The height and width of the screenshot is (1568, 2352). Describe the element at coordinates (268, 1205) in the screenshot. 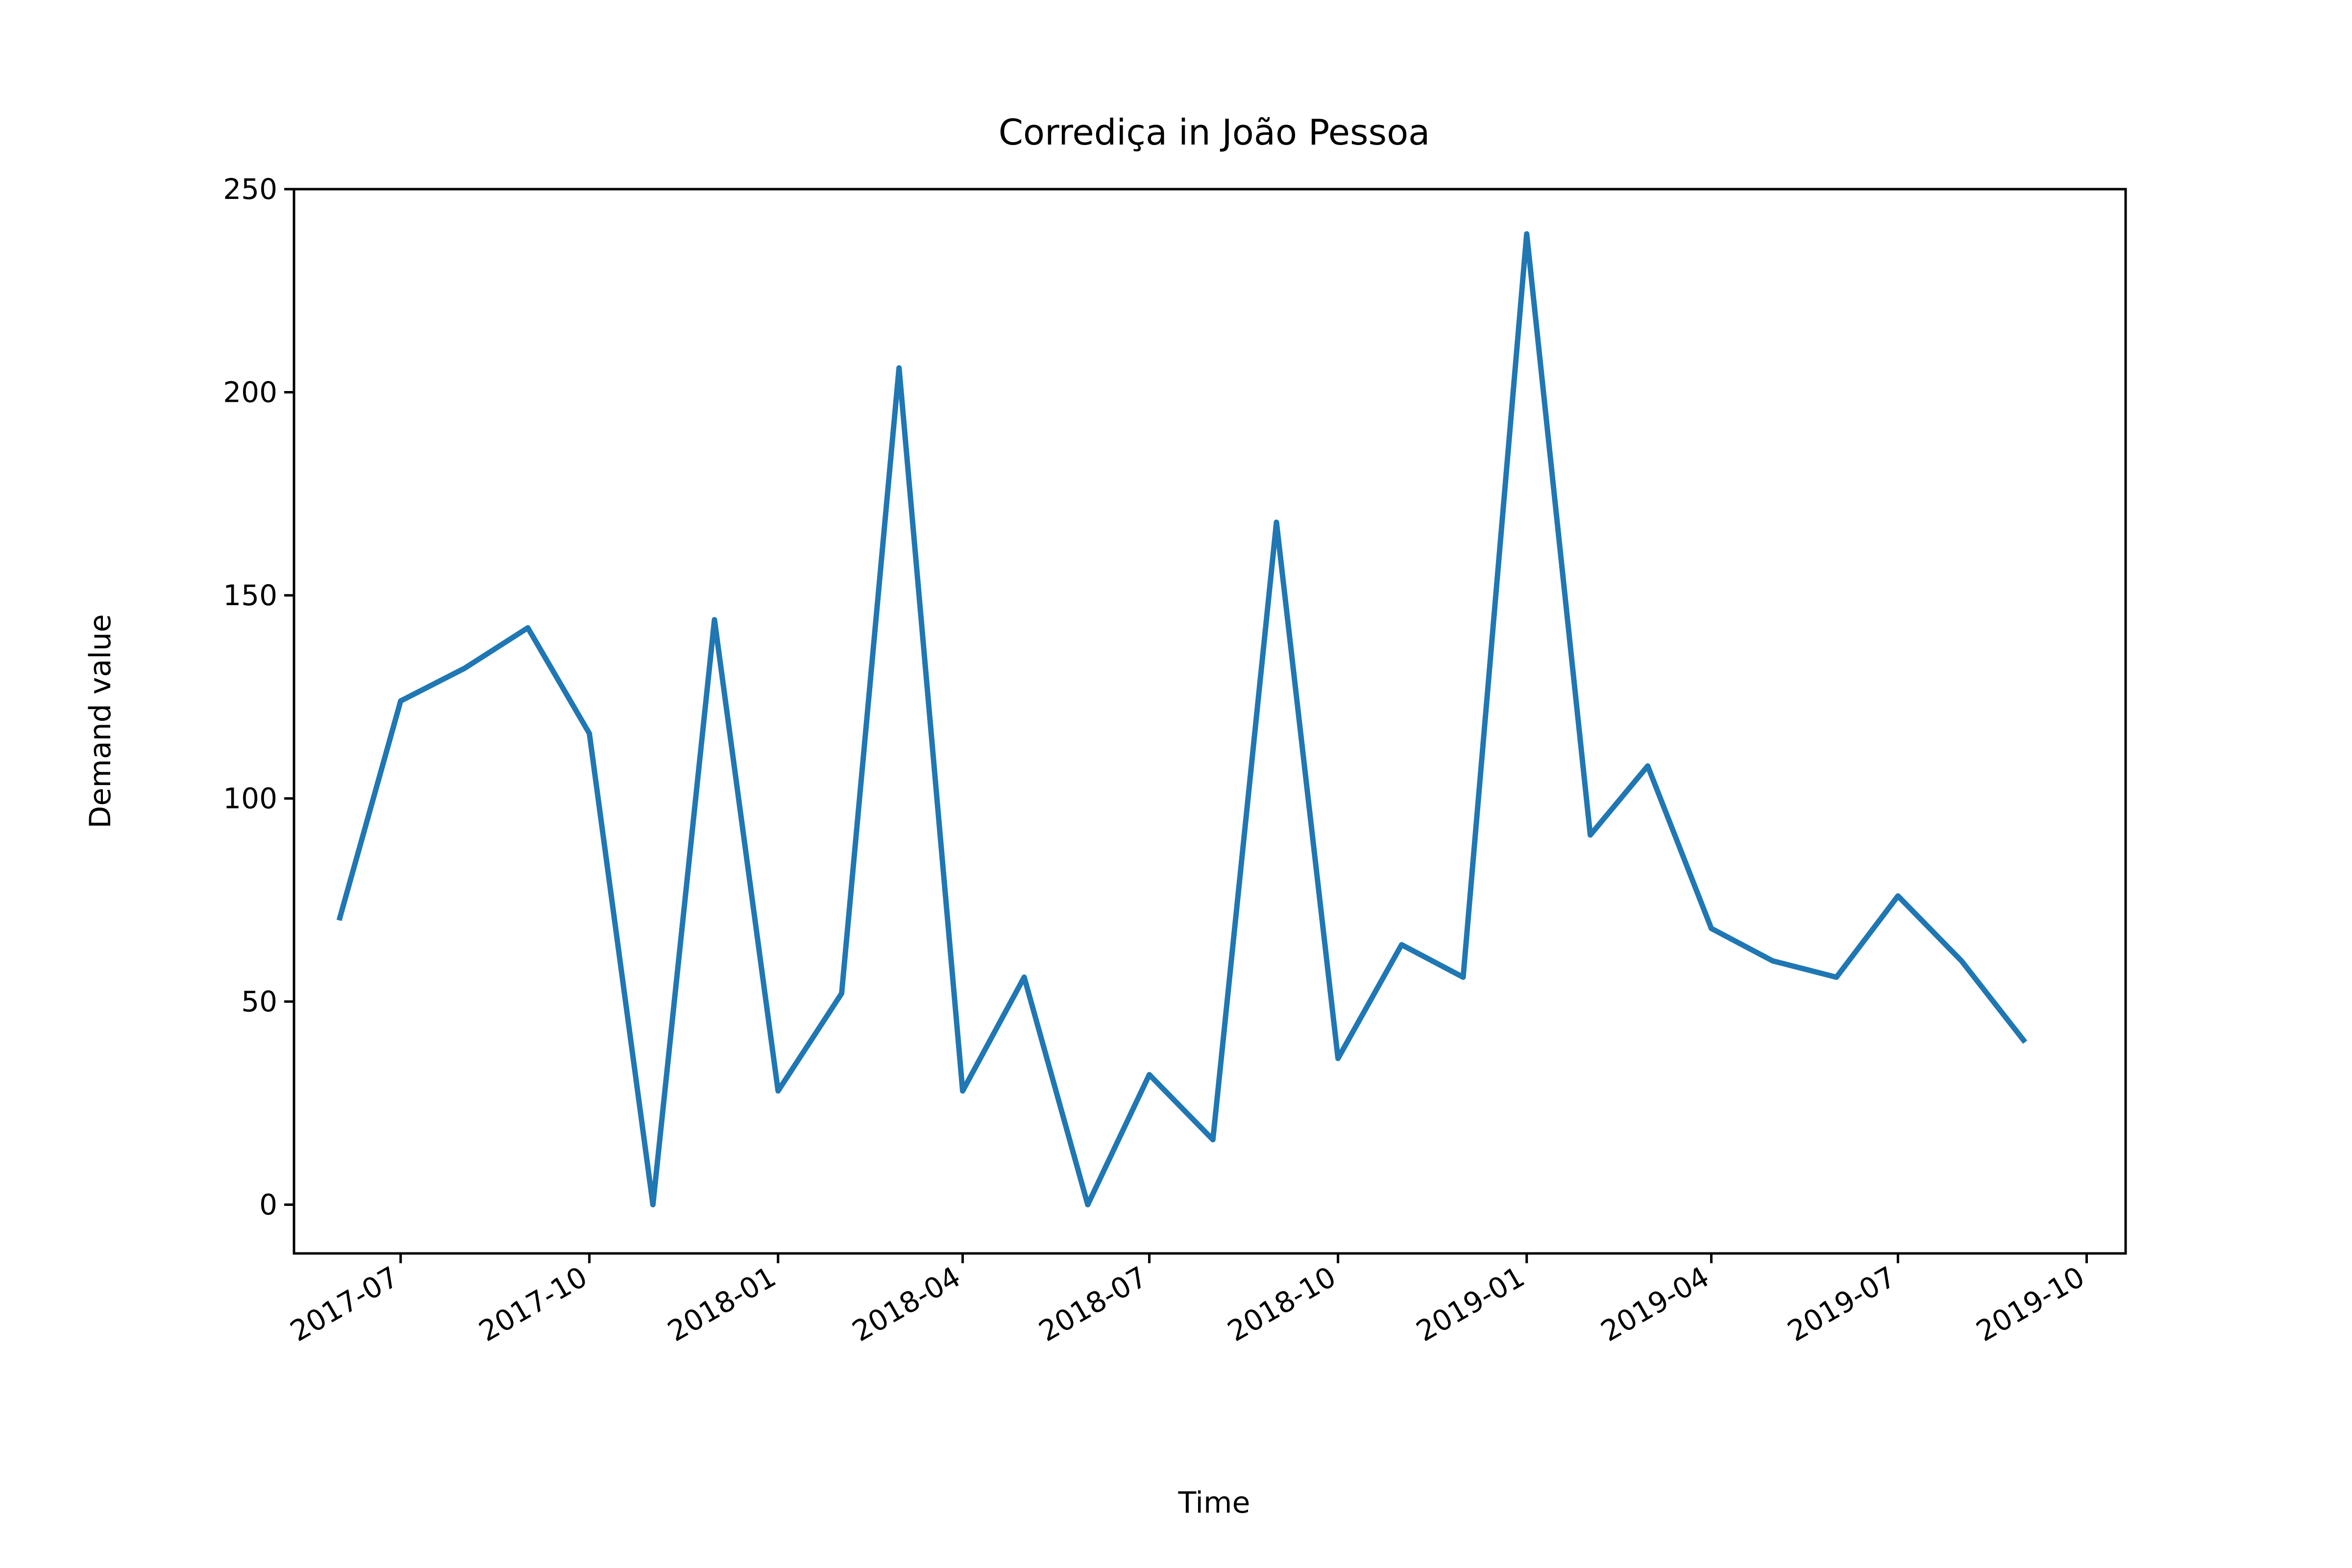

I see `y-tick-label: 0` at that location.